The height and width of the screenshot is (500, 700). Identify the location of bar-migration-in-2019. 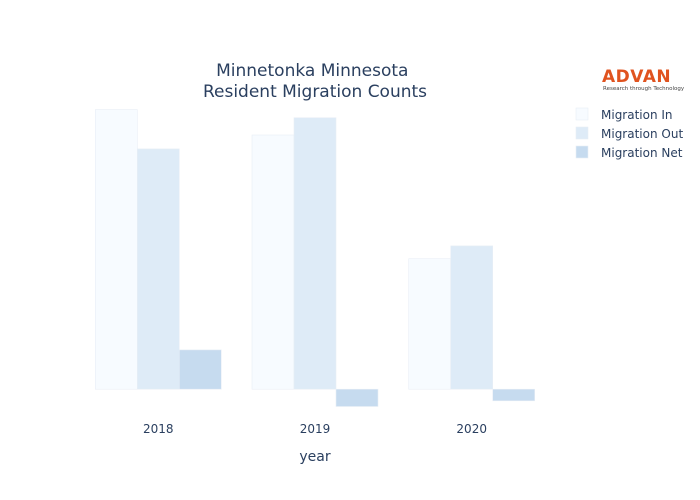
(273, 262).